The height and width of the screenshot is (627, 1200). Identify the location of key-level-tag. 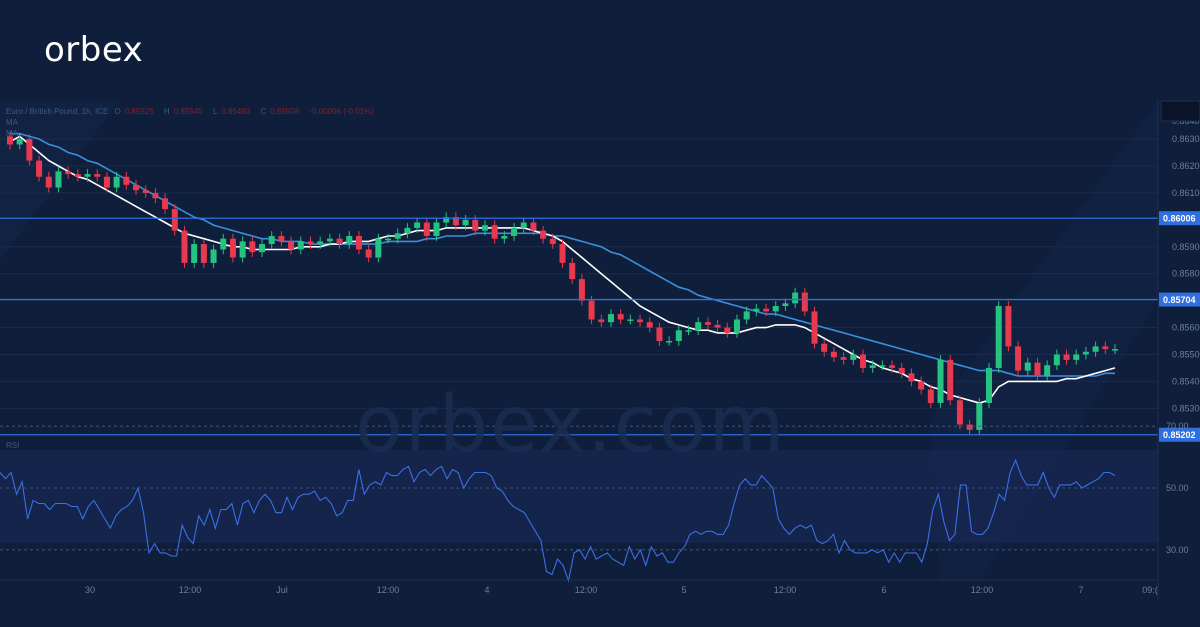
(1179, 299).